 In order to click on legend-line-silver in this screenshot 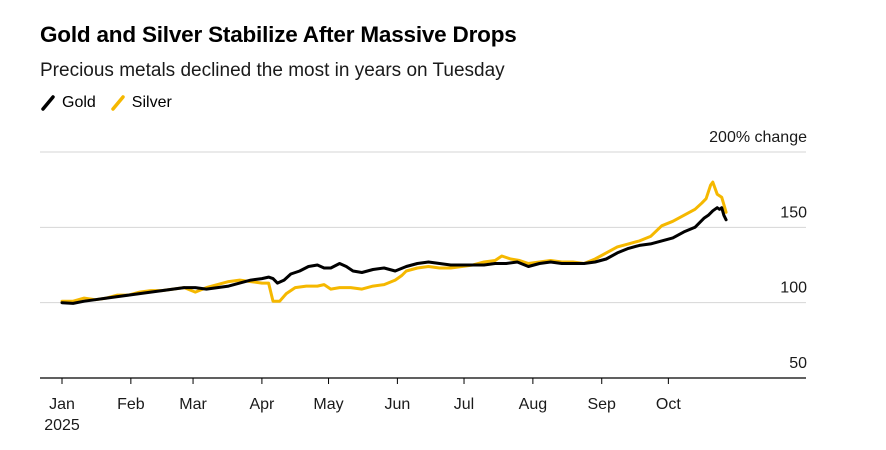, I will do `click(118, 103)`.